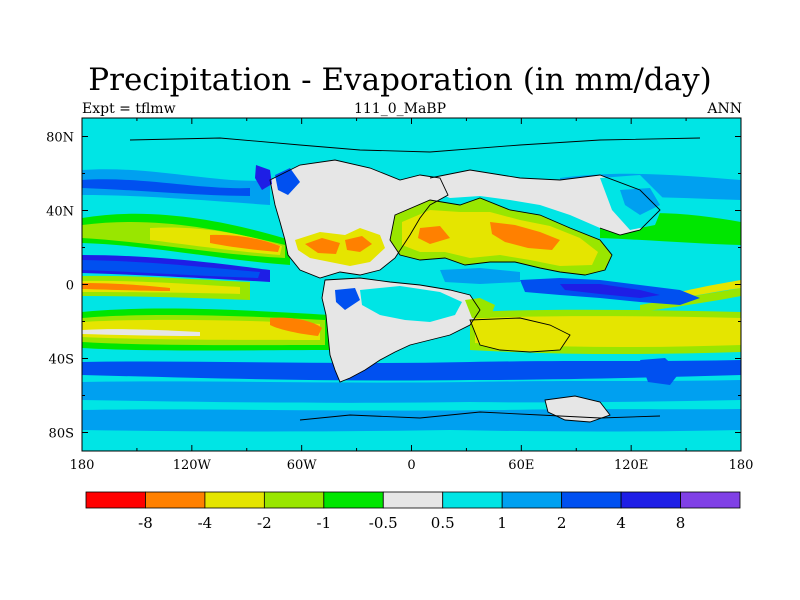  I want to click on colorbar-label: 8, so click(681, 523).